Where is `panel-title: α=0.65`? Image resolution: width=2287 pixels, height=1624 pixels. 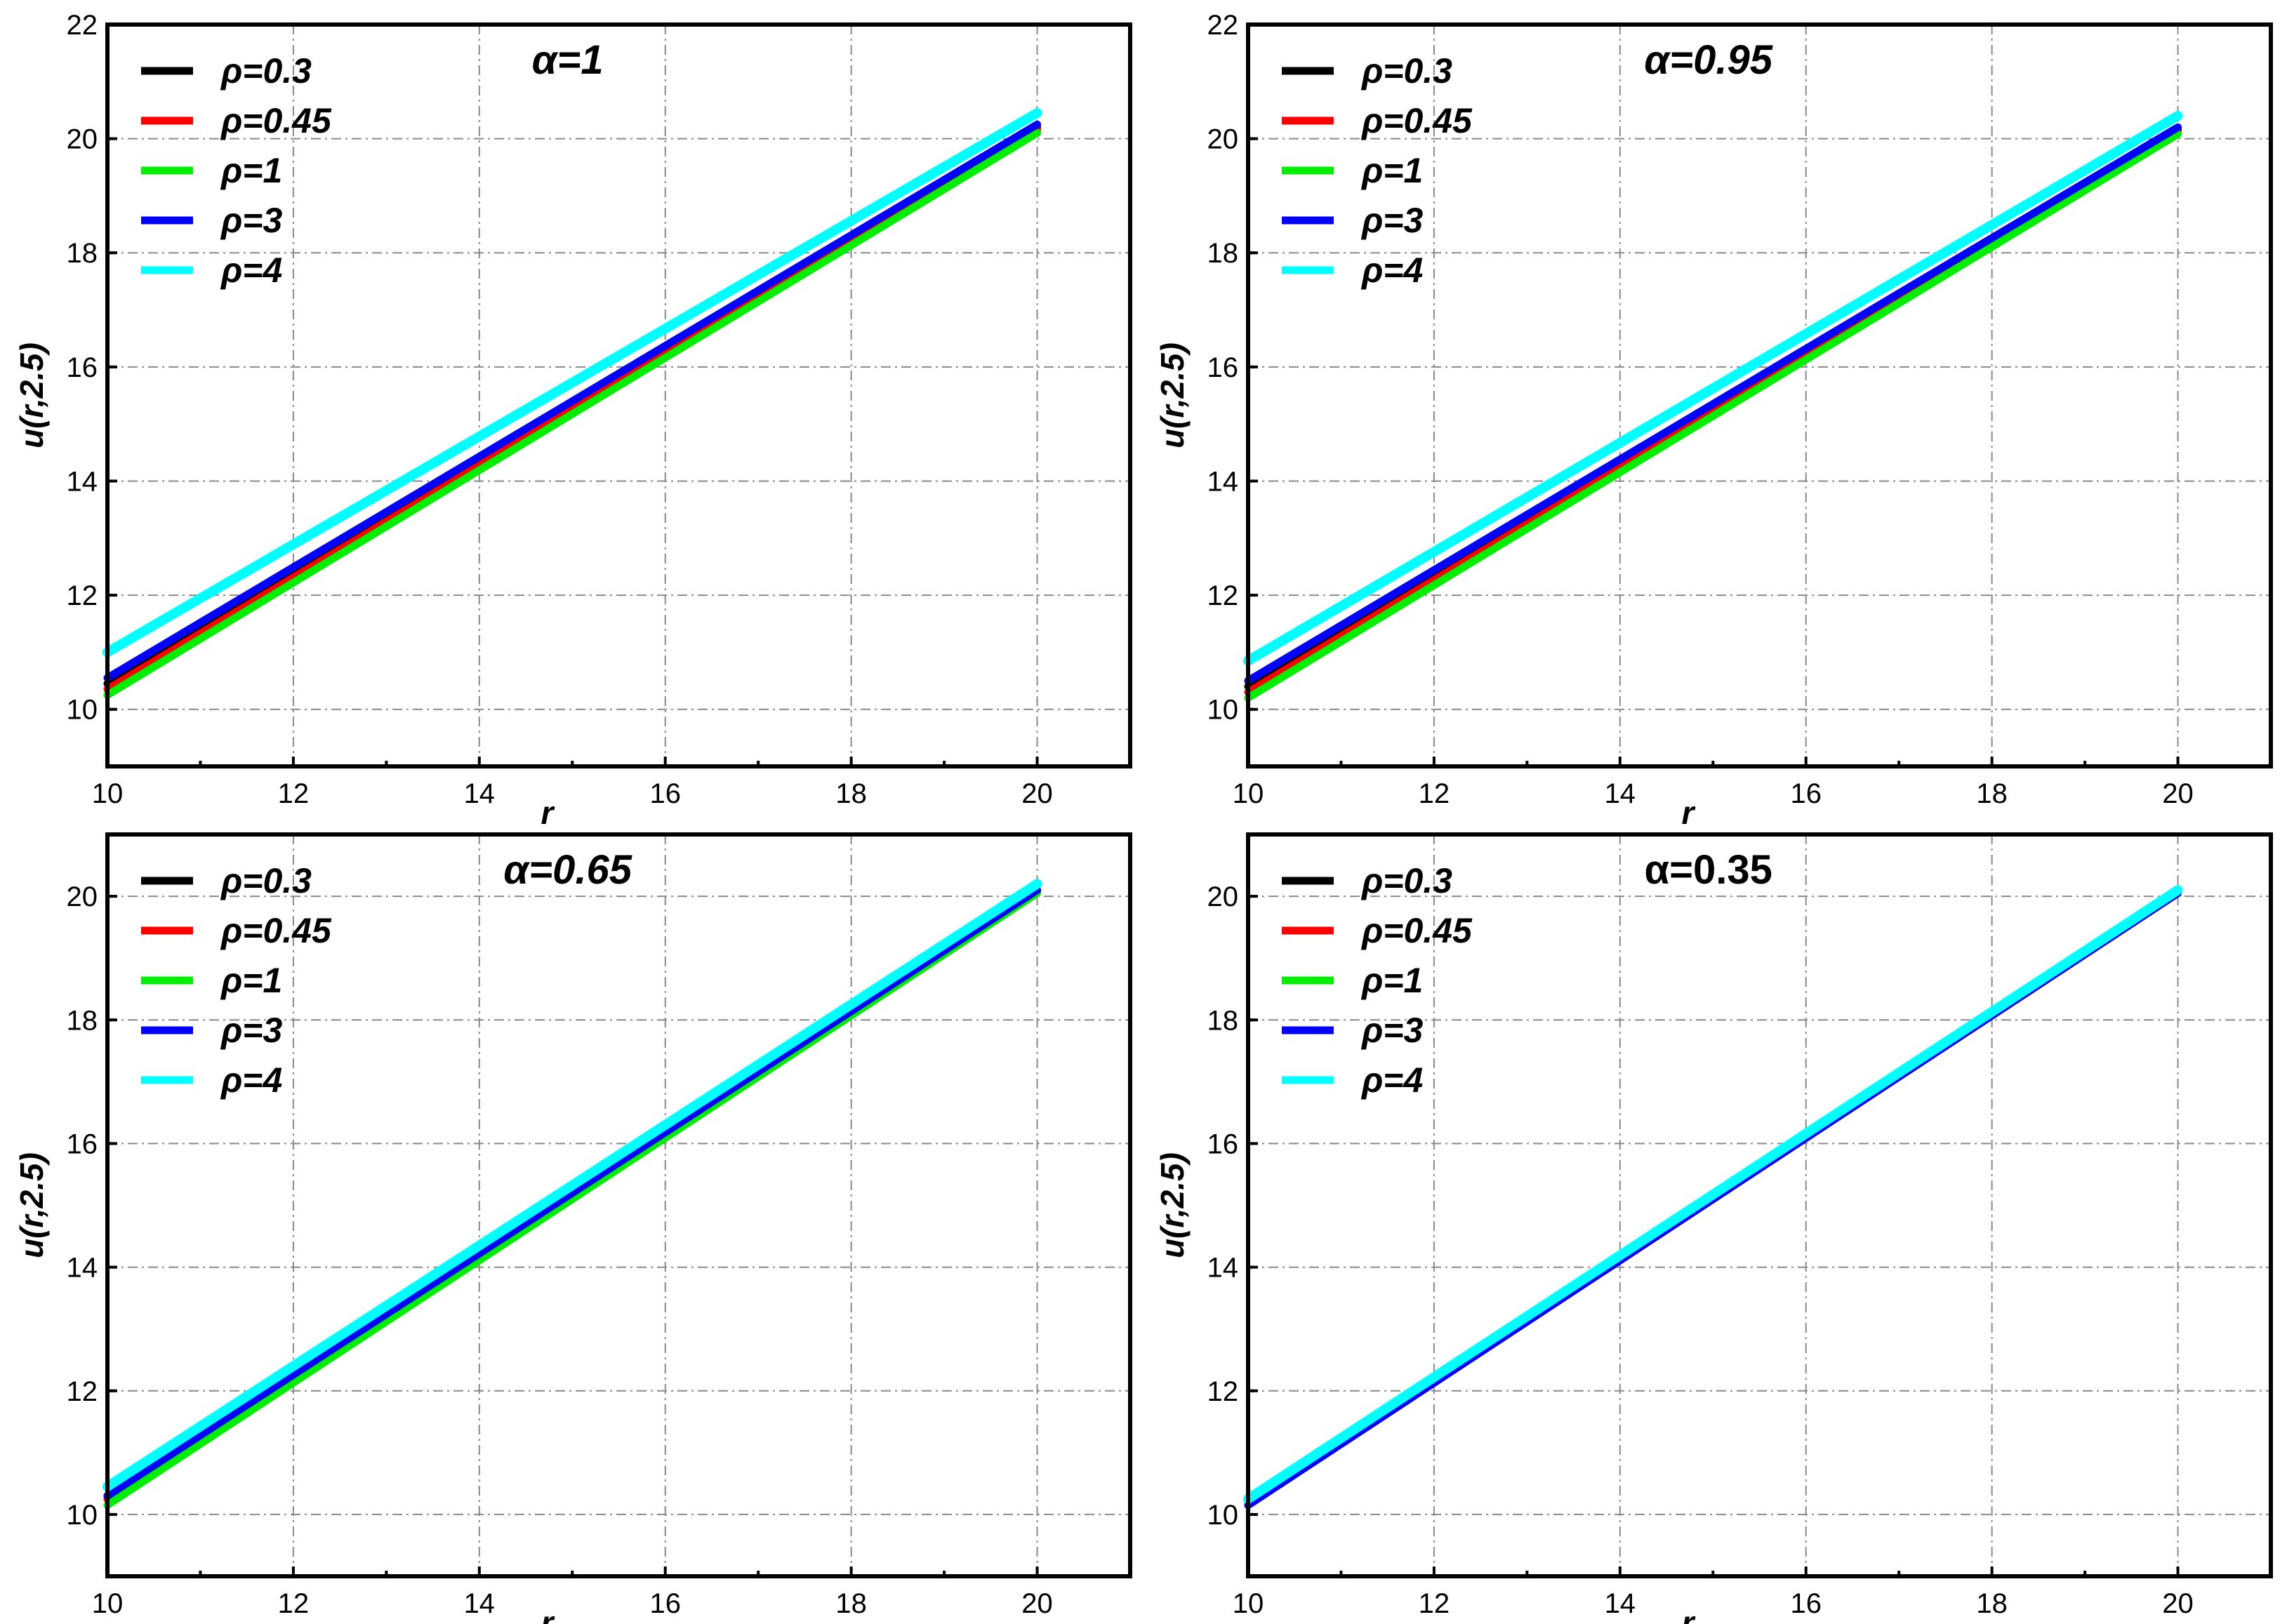
panel-title: α=0.65 is located at coordinates (568, 870).